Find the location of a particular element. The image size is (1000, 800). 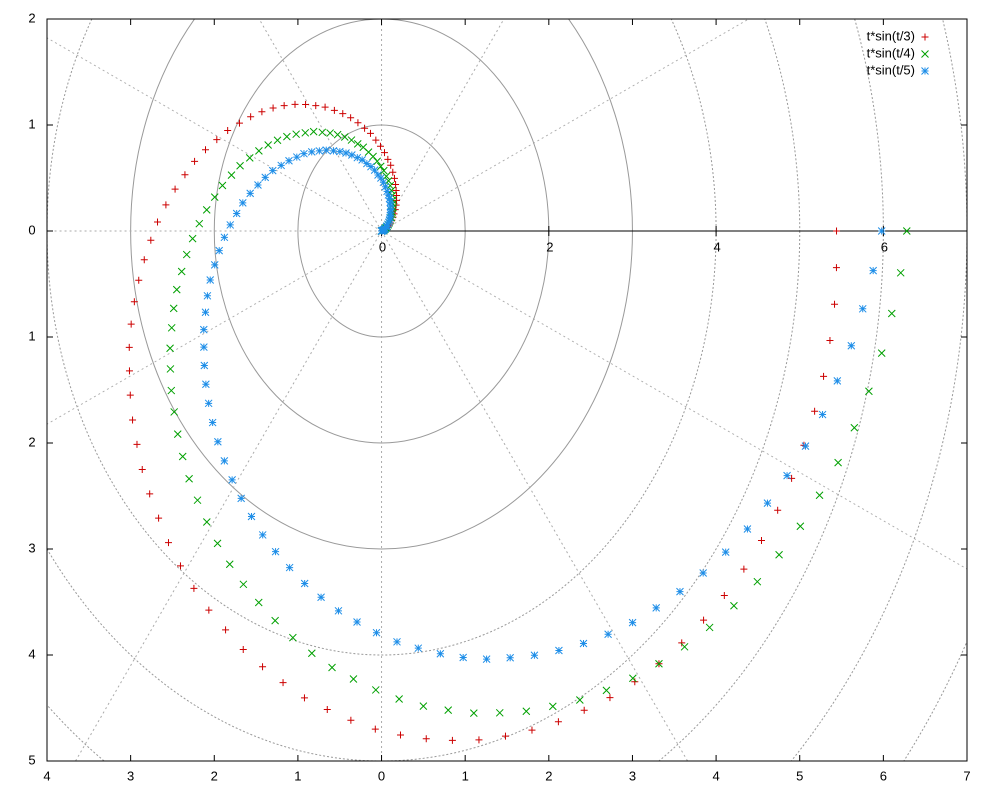

legend-label: t*sin(t/3) is located at coordinates (891, 35).